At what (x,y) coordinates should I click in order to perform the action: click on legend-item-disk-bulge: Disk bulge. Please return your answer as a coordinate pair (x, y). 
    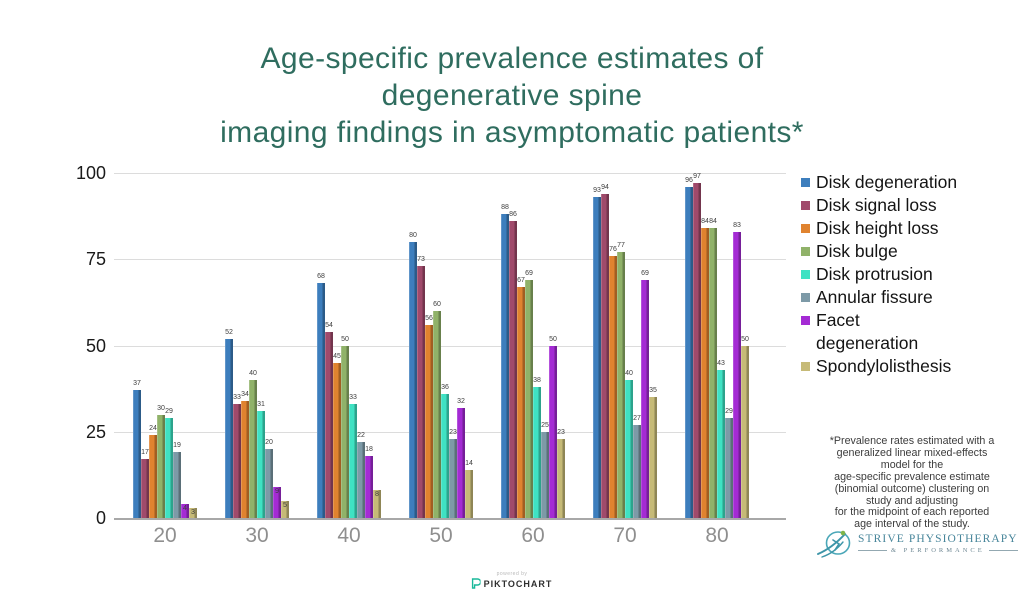
    Looking at the image, I should click on (908, 251).